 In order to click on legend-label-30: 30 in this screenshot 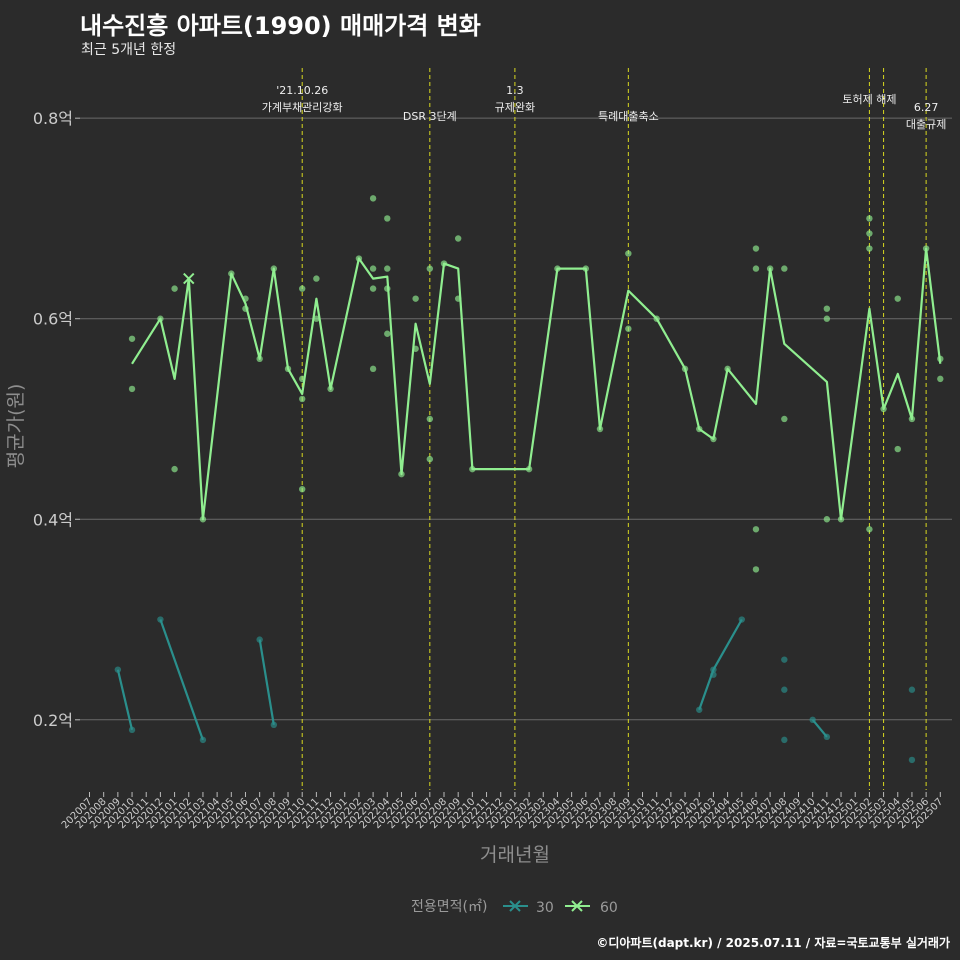, I will do `click(545, 908)`.